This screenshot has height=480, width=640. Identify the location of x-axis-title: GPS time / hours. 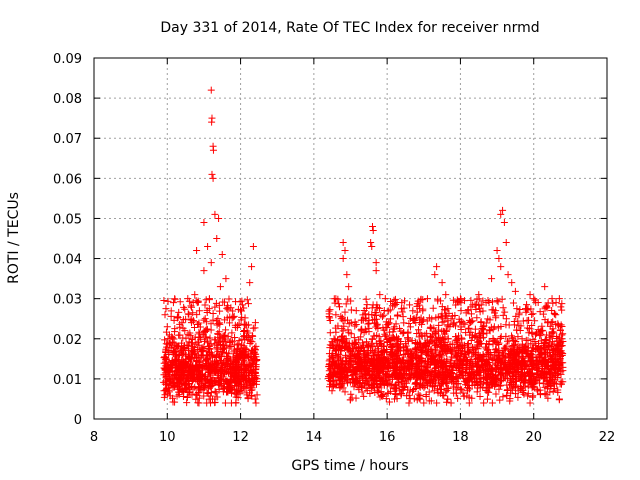
(349, 466).